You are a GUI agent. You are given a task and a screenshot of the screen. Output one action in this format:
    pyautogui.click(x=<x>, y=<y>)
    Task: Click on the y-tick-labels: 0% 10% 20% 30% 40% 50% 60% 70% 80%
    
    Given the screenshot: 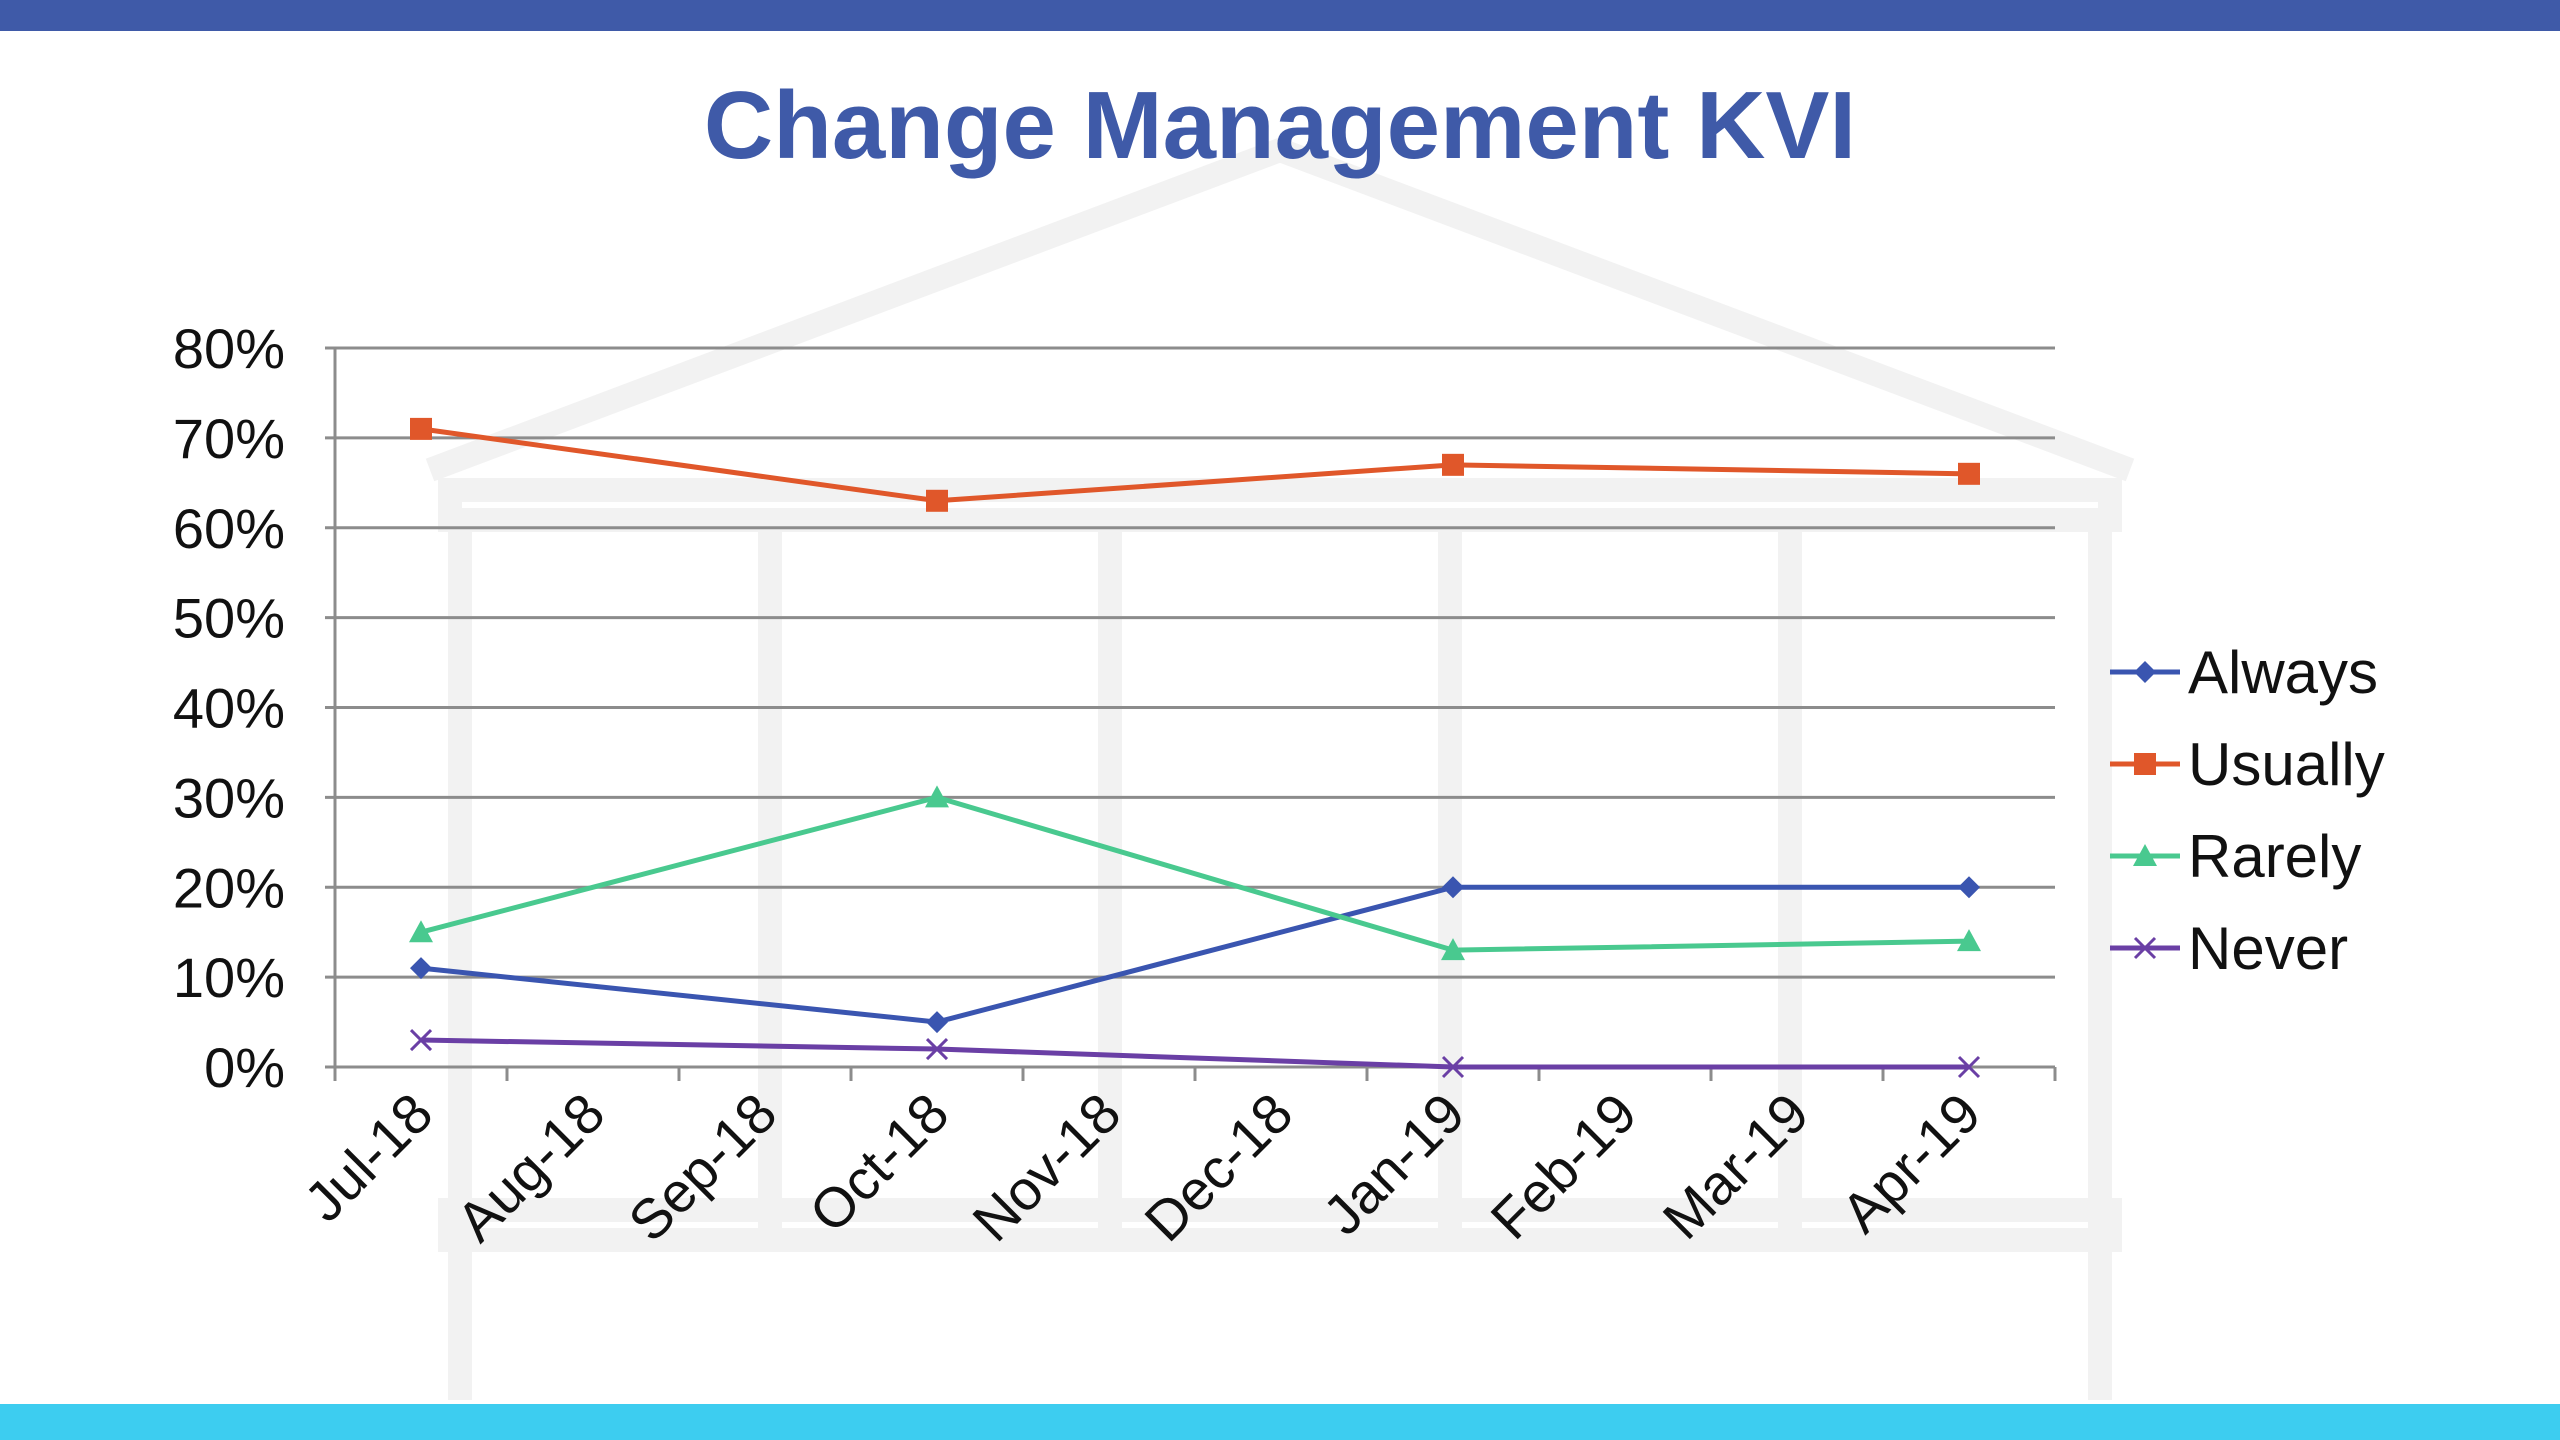 What is the action you would take?
    pyautogui.click(x=229, y=708)
    